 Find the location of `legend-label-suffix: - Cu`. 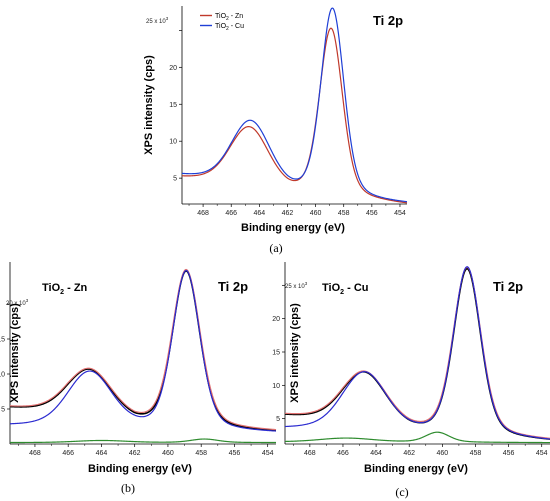

legend-label-suffix: - Cu is located at coordinates (236, 26).